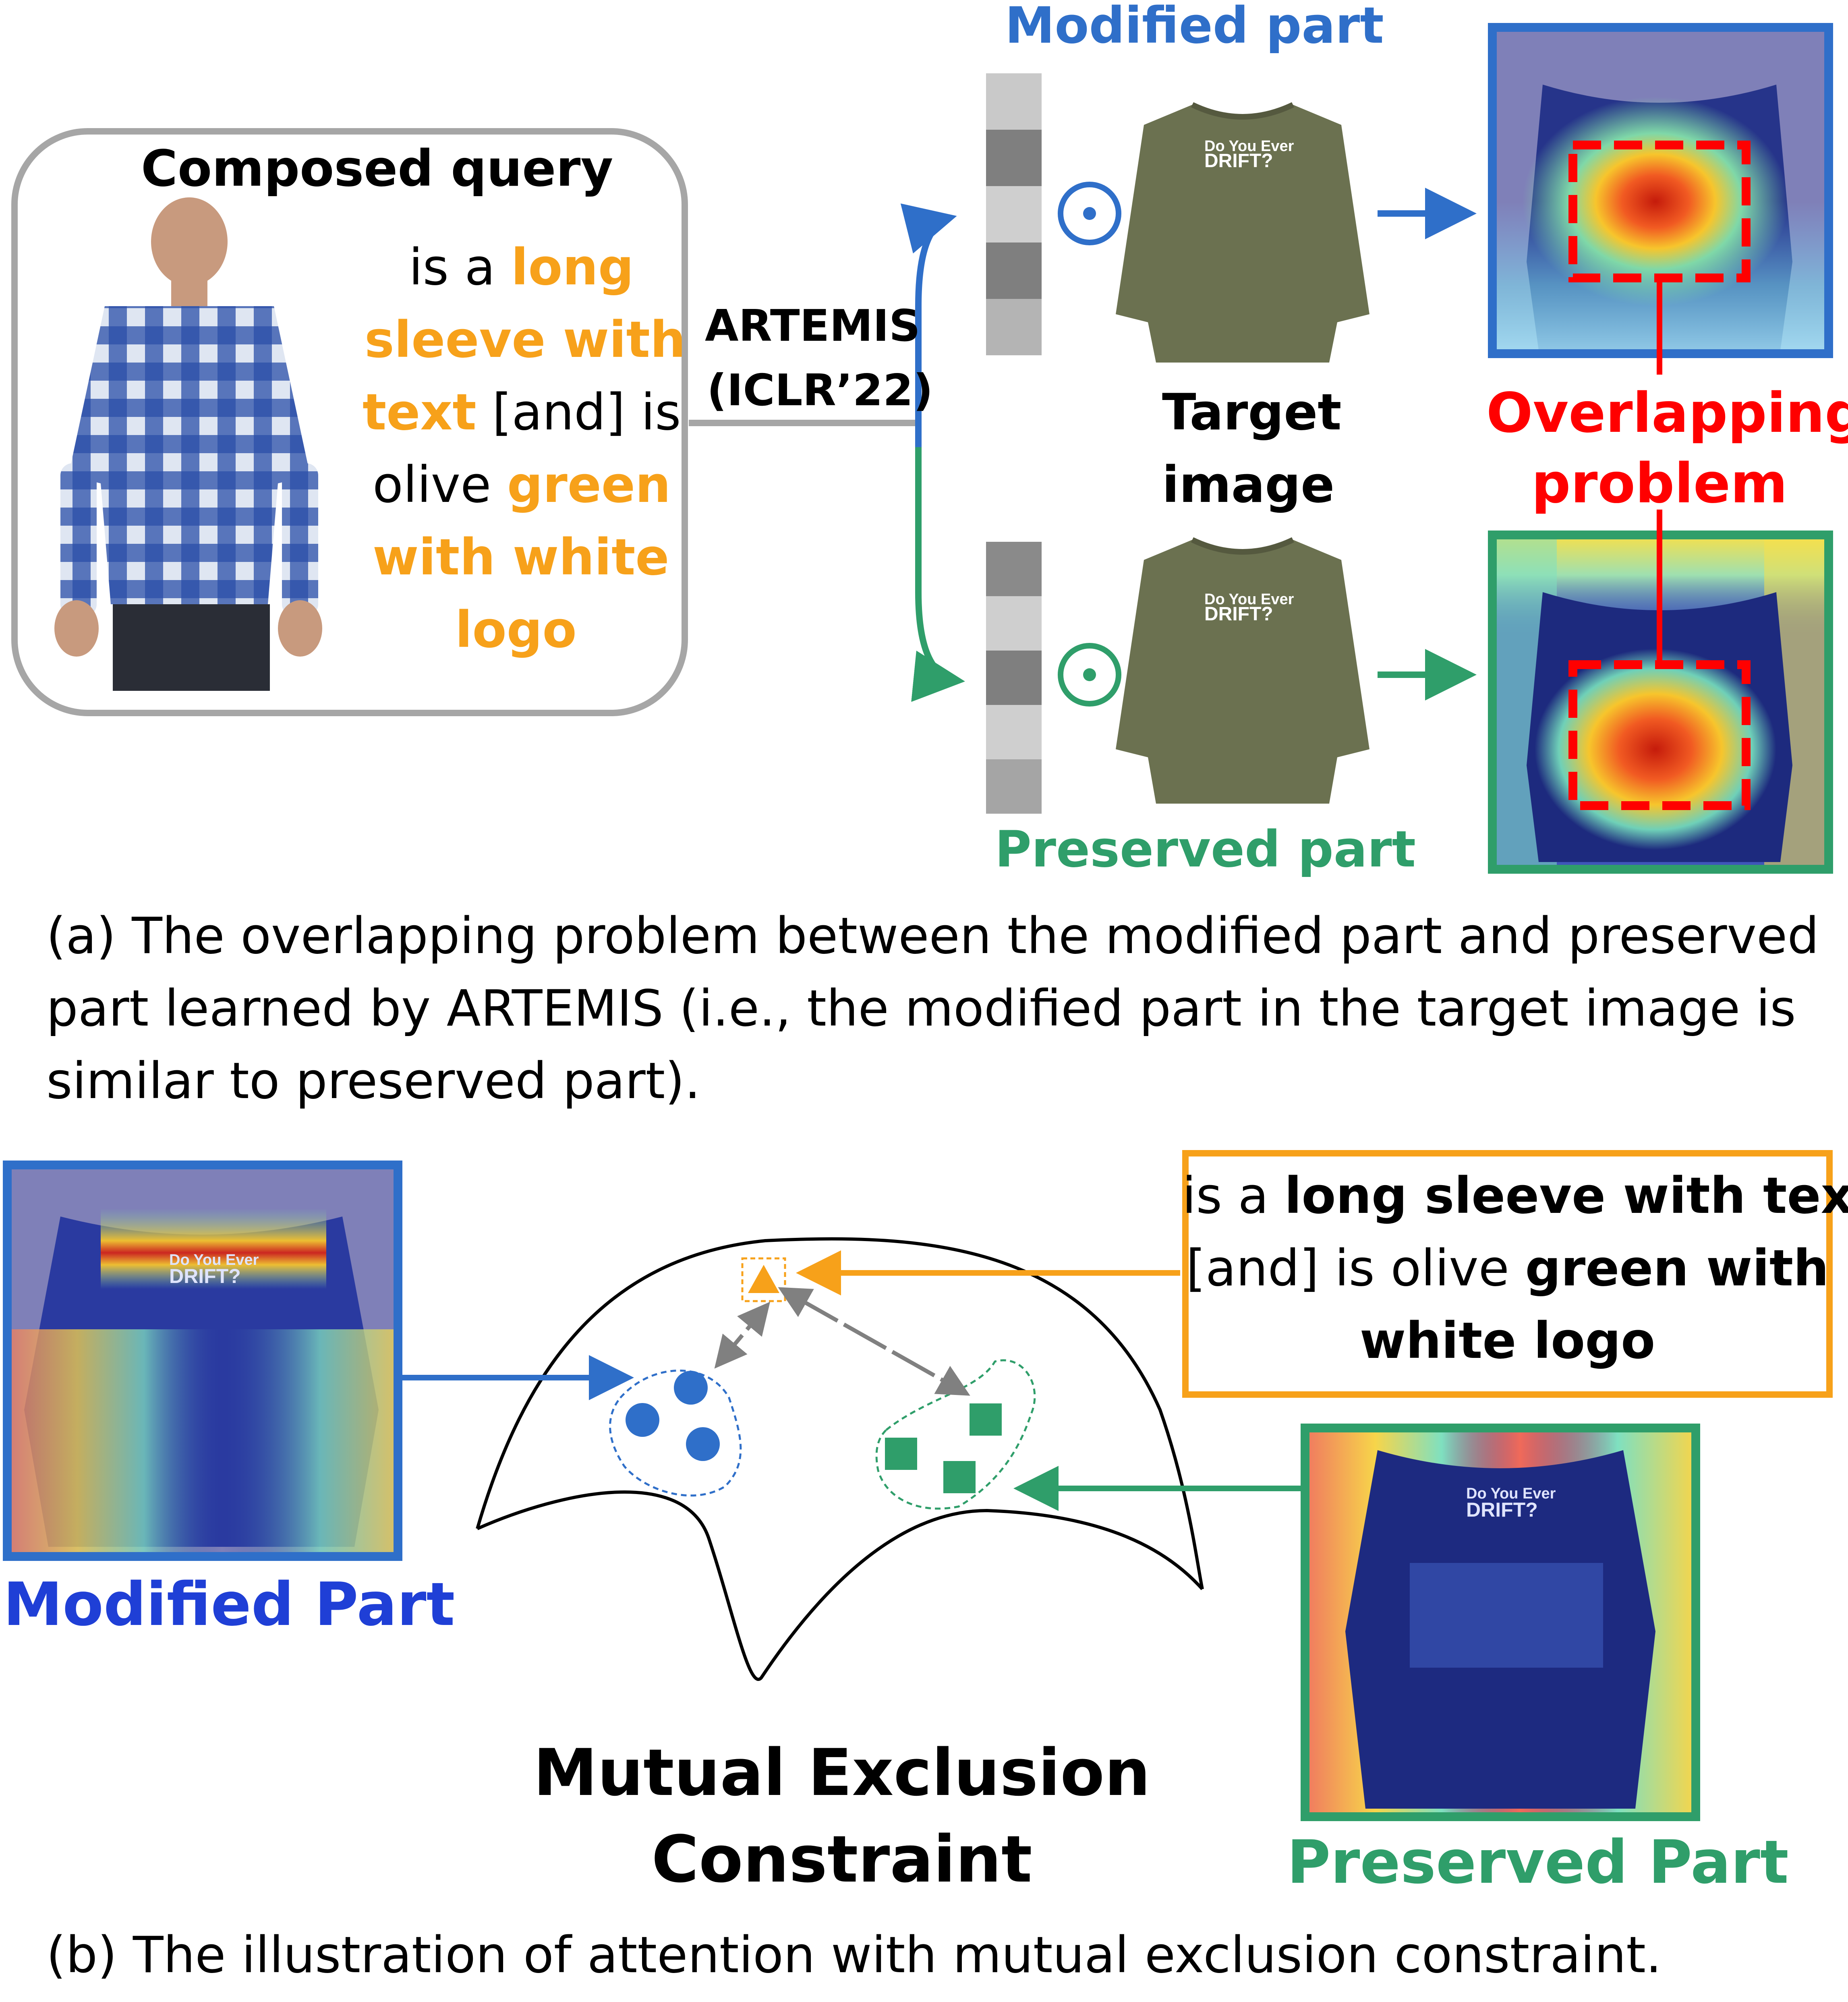 The height and width of the screenshot is (2002, 1848). Describe the element at coordinates (1249, 485) in the screenshot. I see `target-image-label-line2: image` at that location.